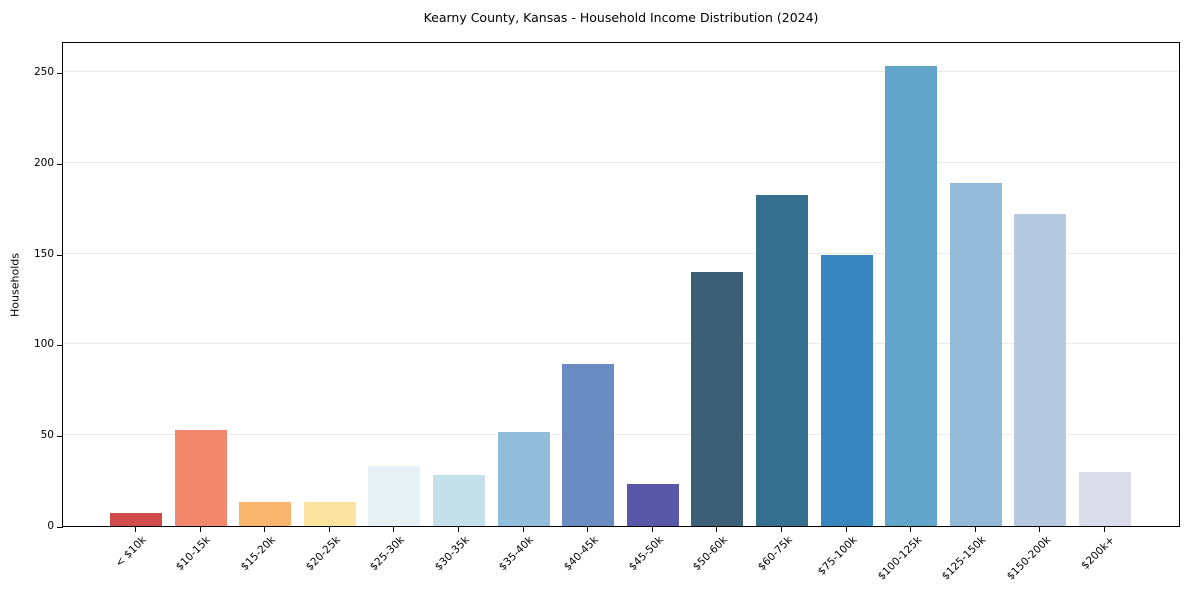 This screenshot has height=590, width=1189. What do you see at coordinates (1105, 498) in the screenshot?
I see `bar-$200k+` at bounding box center [1105, 498].